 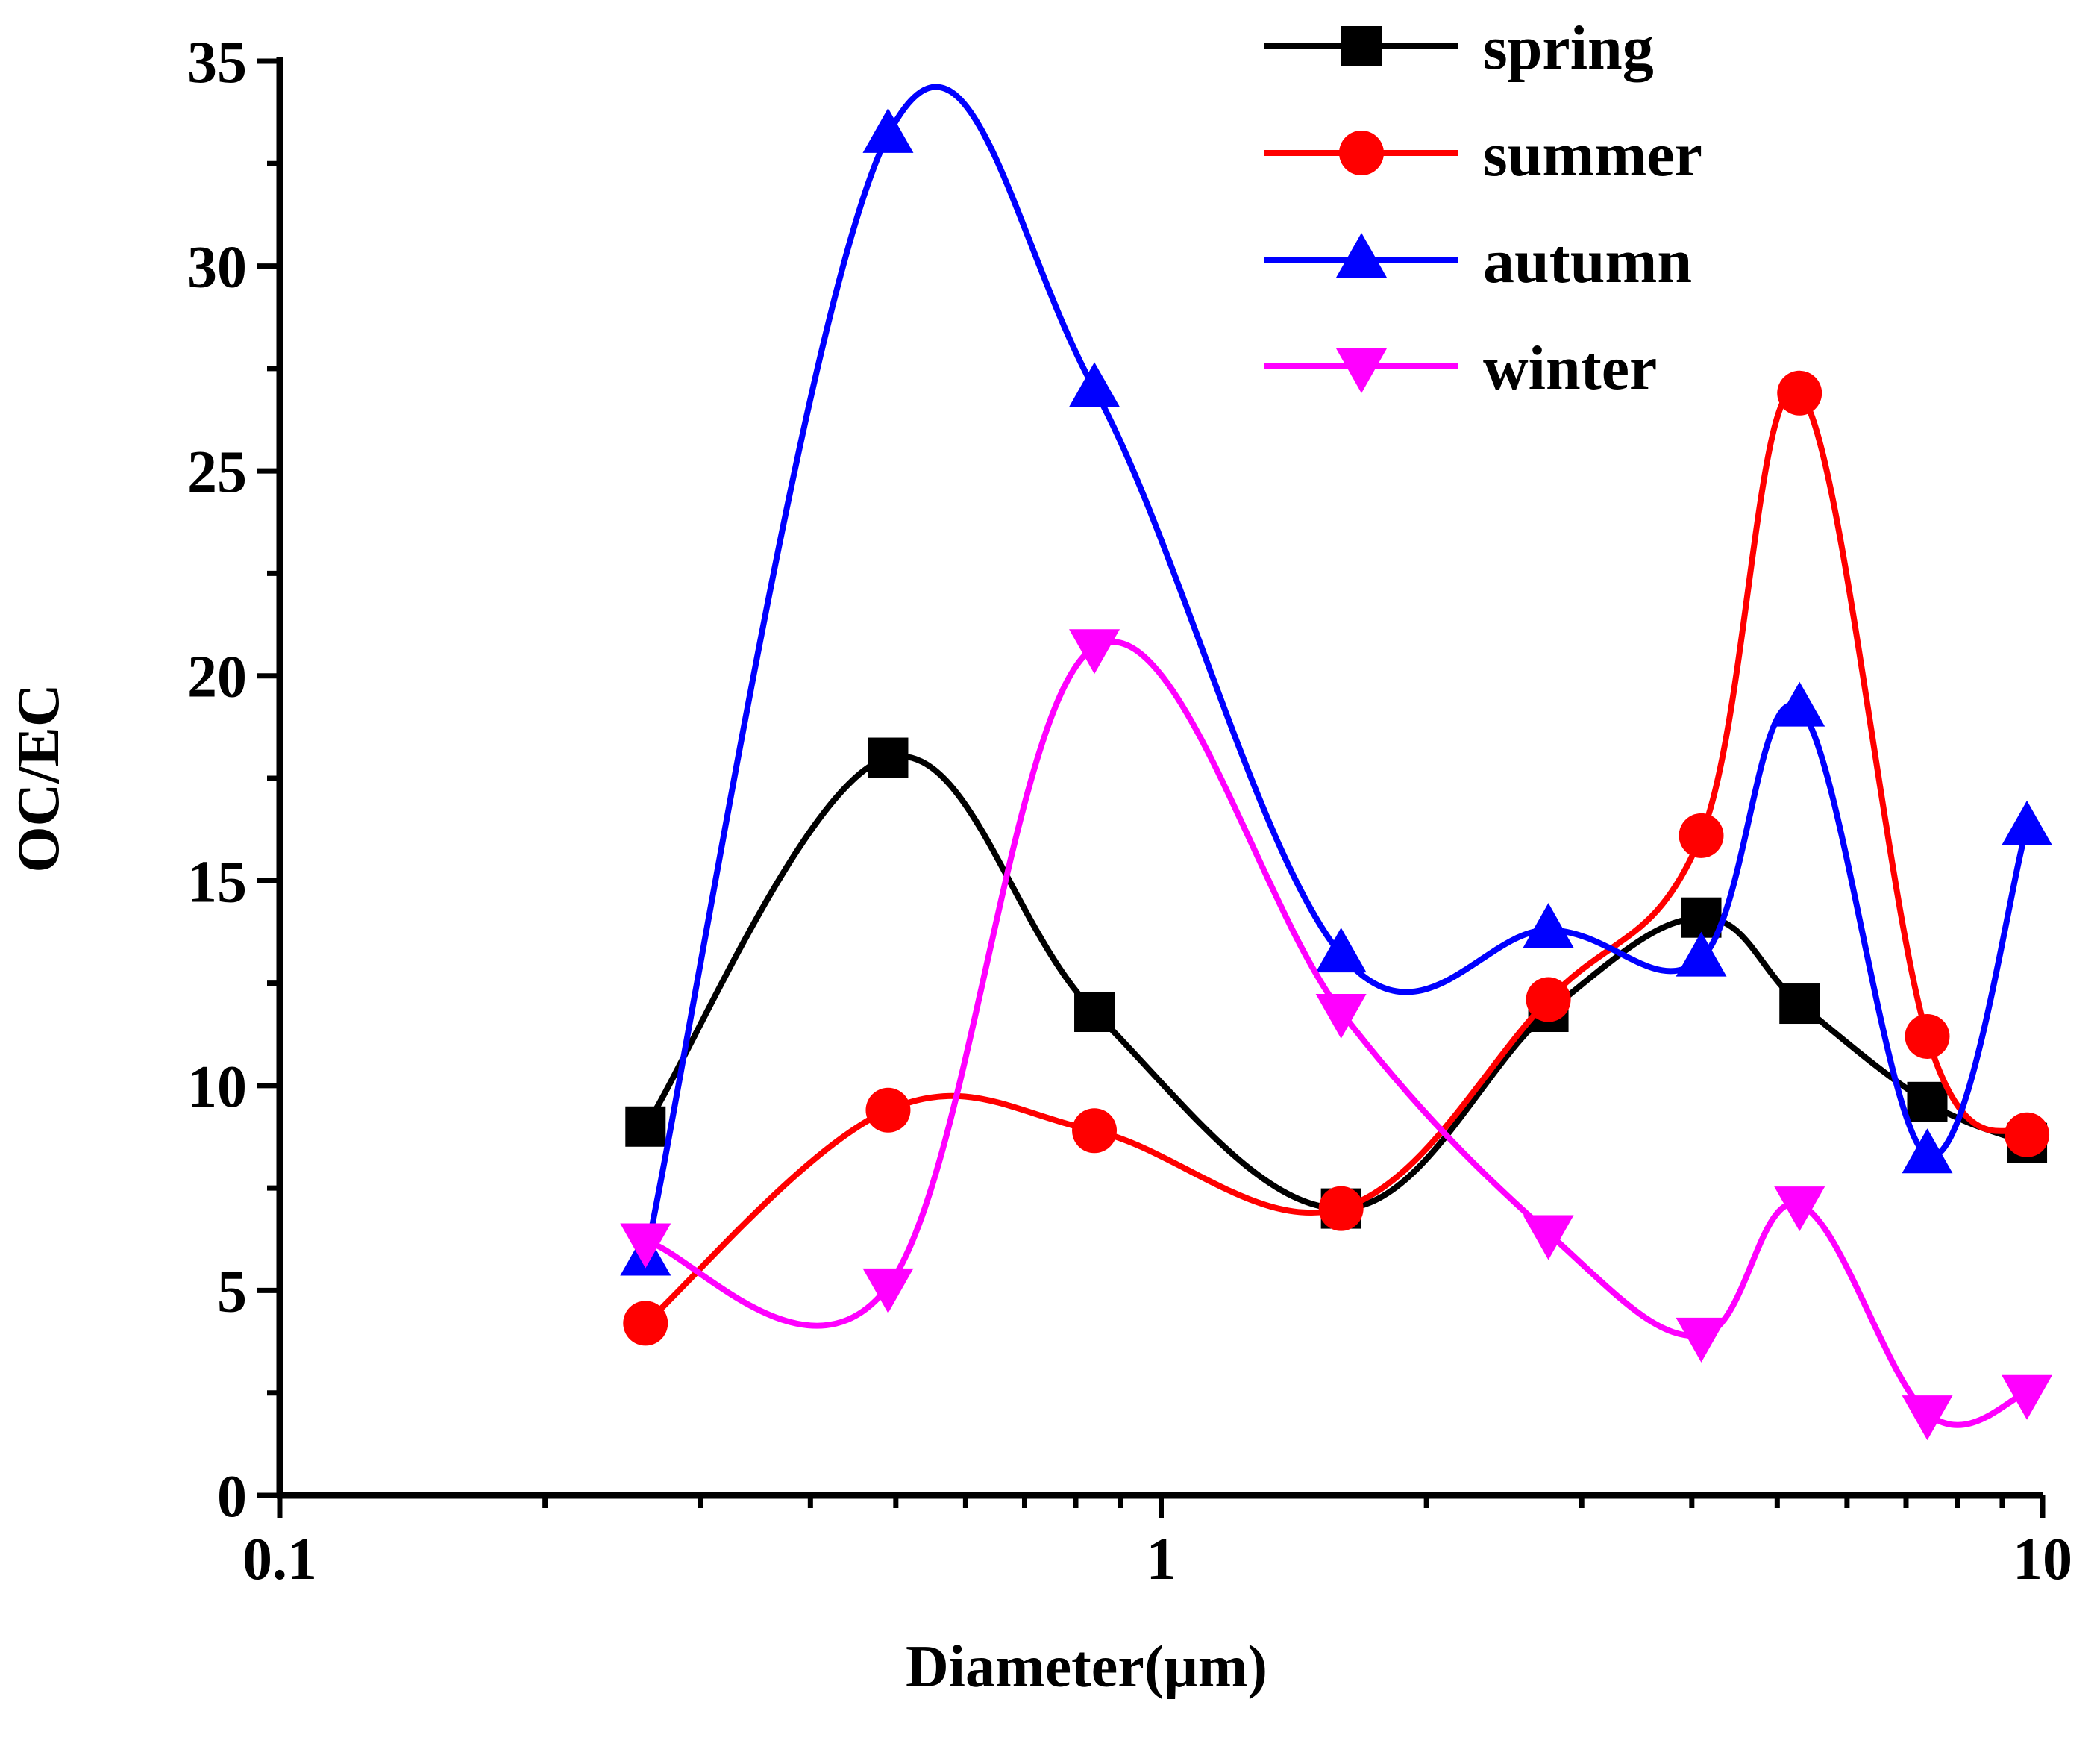 What do you see at coordinates (217, 677) in the screenshot?
I see `y-tick-label: 20` at bounding box center [217, 677].